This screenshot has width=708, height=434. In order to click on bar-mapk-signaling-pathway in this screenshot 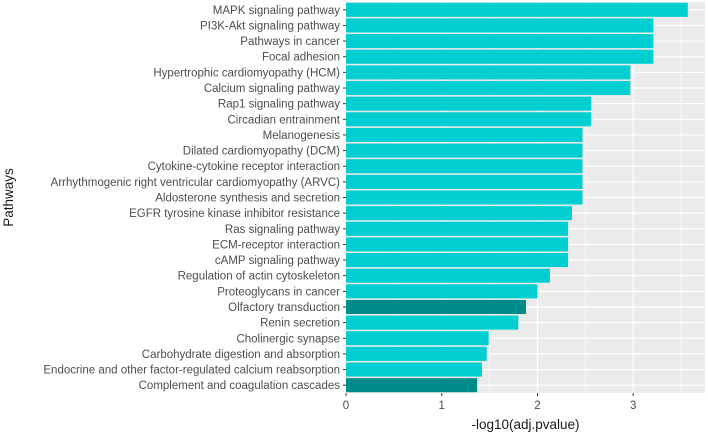, I will do `click(517, 9)`.